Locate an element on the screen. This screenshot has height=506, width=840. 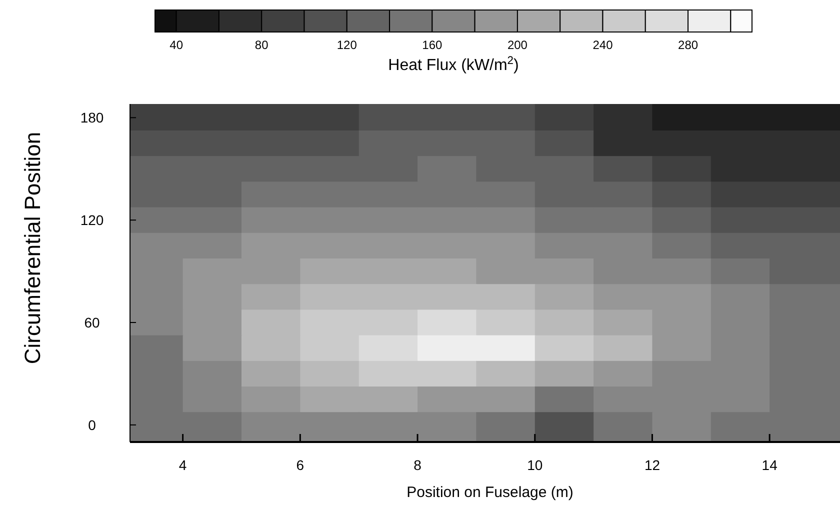
color-bar-title: Heat Flux (kW/m$^{2}$) is located at coordinates (453, 64).